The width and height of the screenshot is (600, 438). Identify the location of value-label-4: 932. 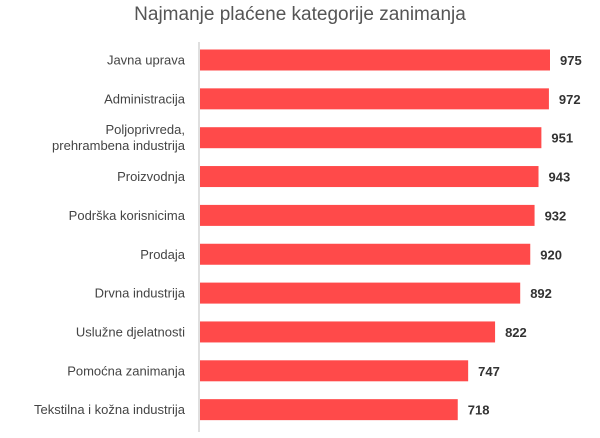
(556, 215).